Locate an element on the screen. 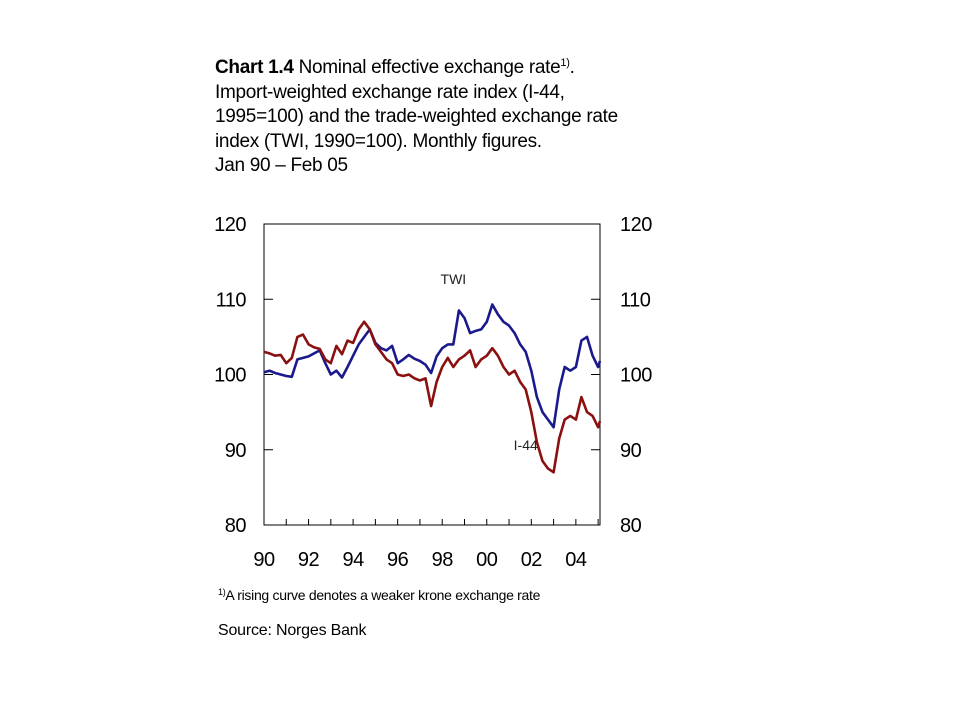 Image resolution: width=960 pixels, height=720 pixels. axes-layer is located at coordinates (432, 374).